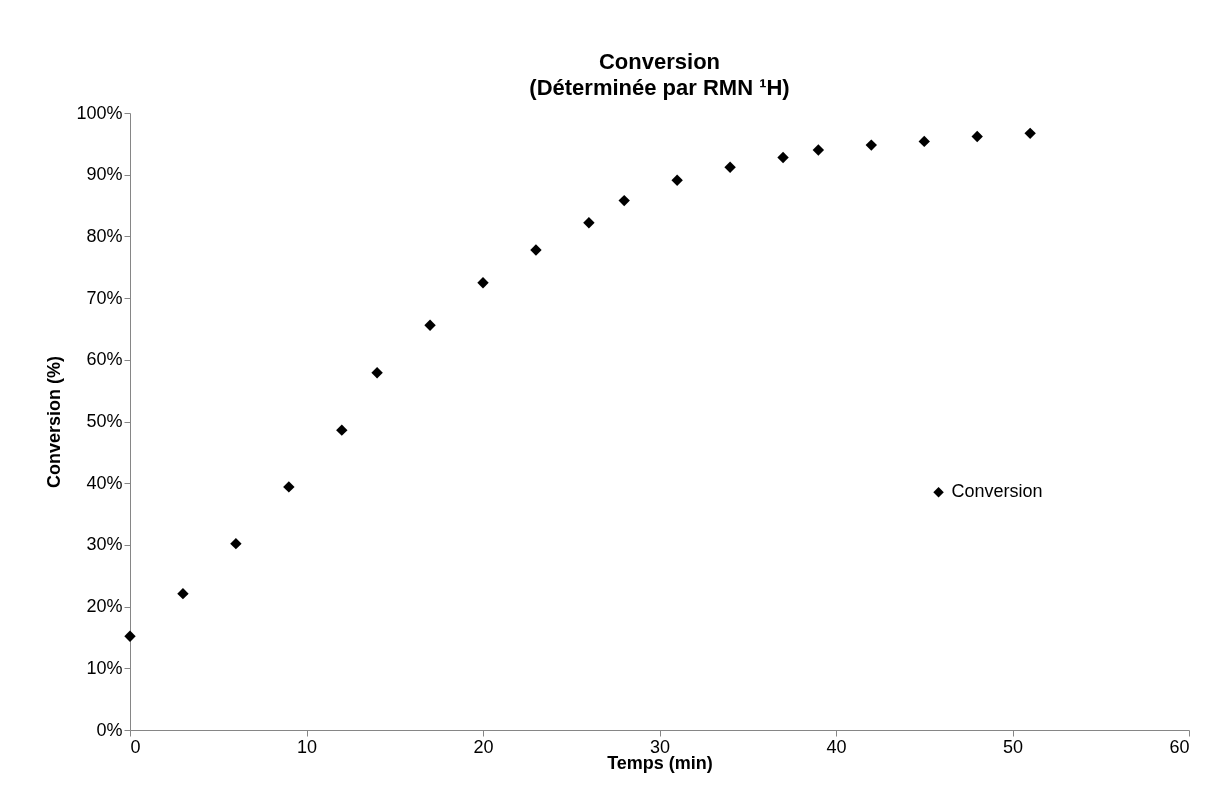 The image size is (1208, 796). What do you see at coordinates (104, 421) in the screenshot?
I see `y-tick-label: 50%` at bounding box center [104, 421].